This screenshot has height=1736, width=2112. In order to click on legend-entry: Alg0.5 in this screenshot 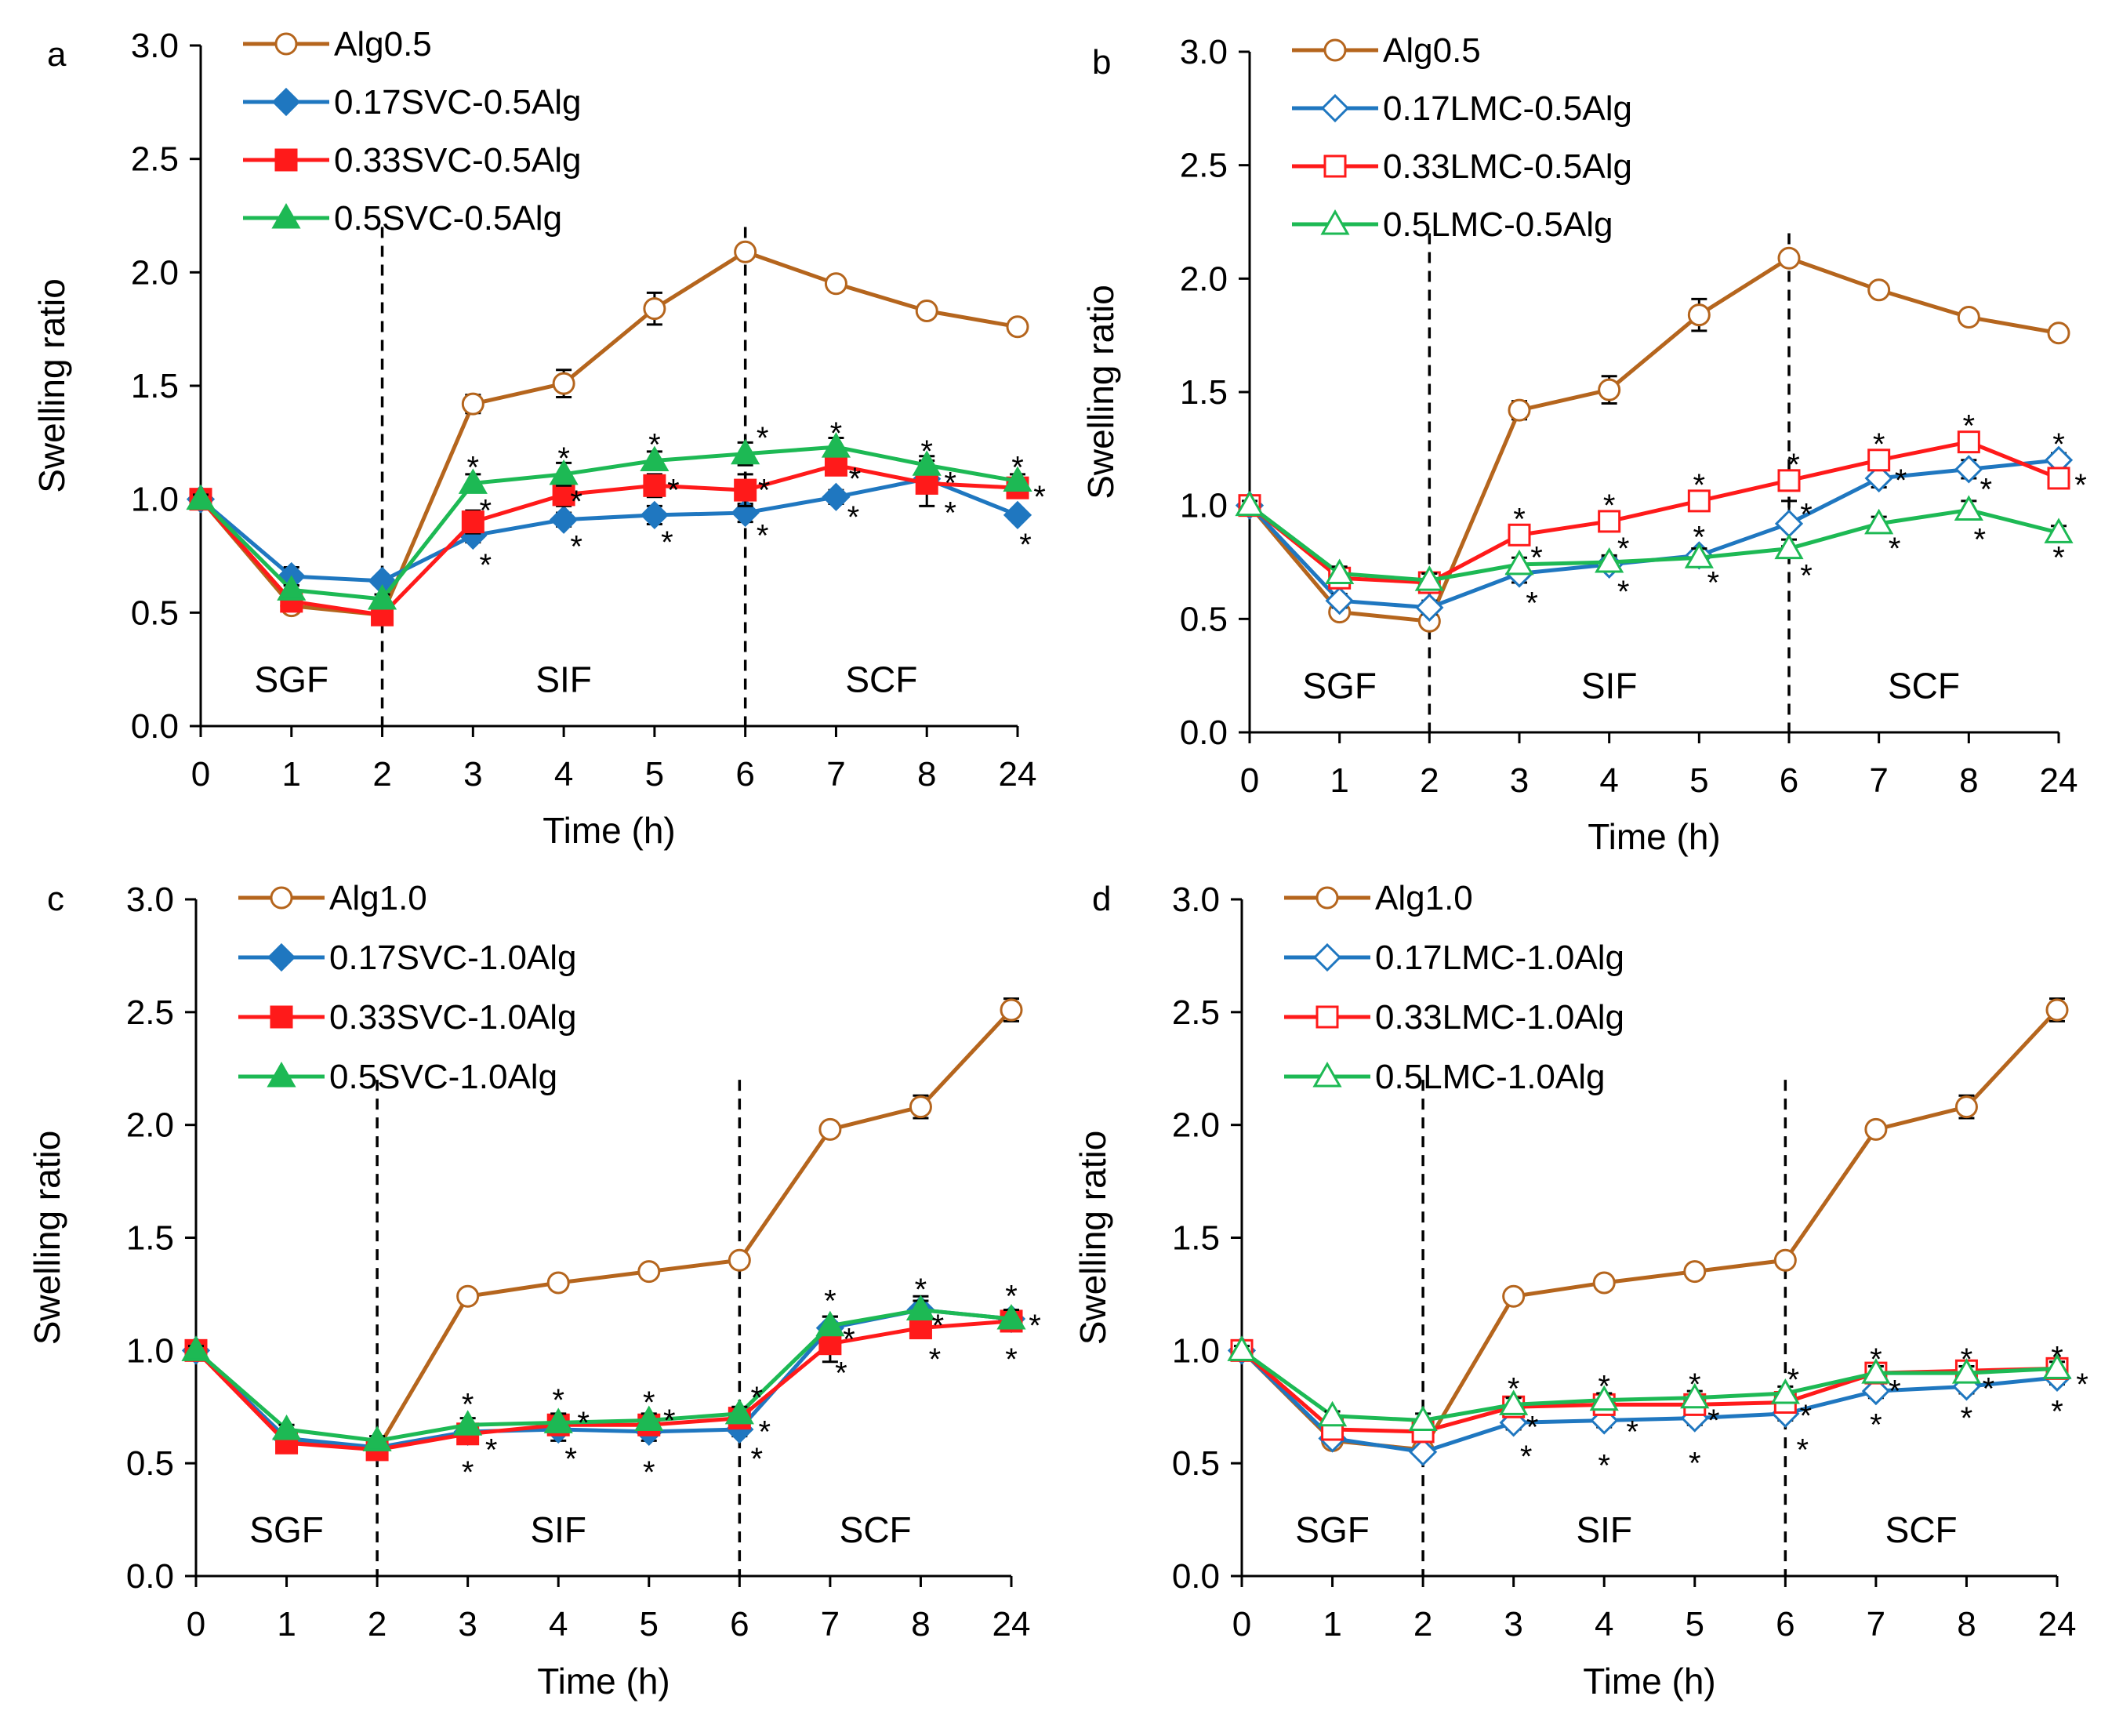, I will do `click(1386, 50)`.